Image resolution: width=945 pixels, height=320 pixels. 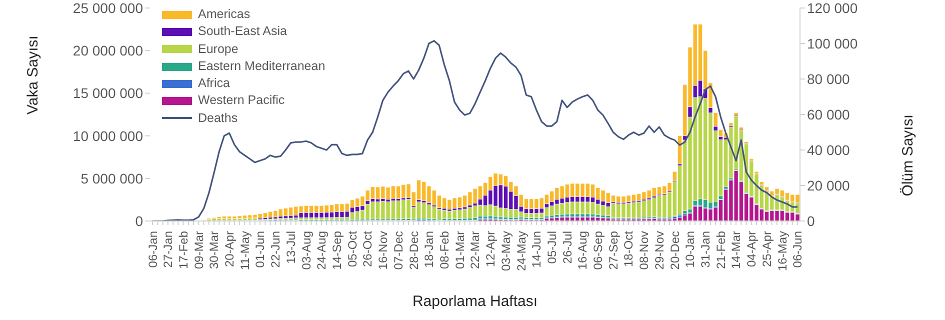 What do you see at coordinates (828, 185) in the screenshot?
I see `y2-tick-label: 20 000` at bounding box center [828, 185].